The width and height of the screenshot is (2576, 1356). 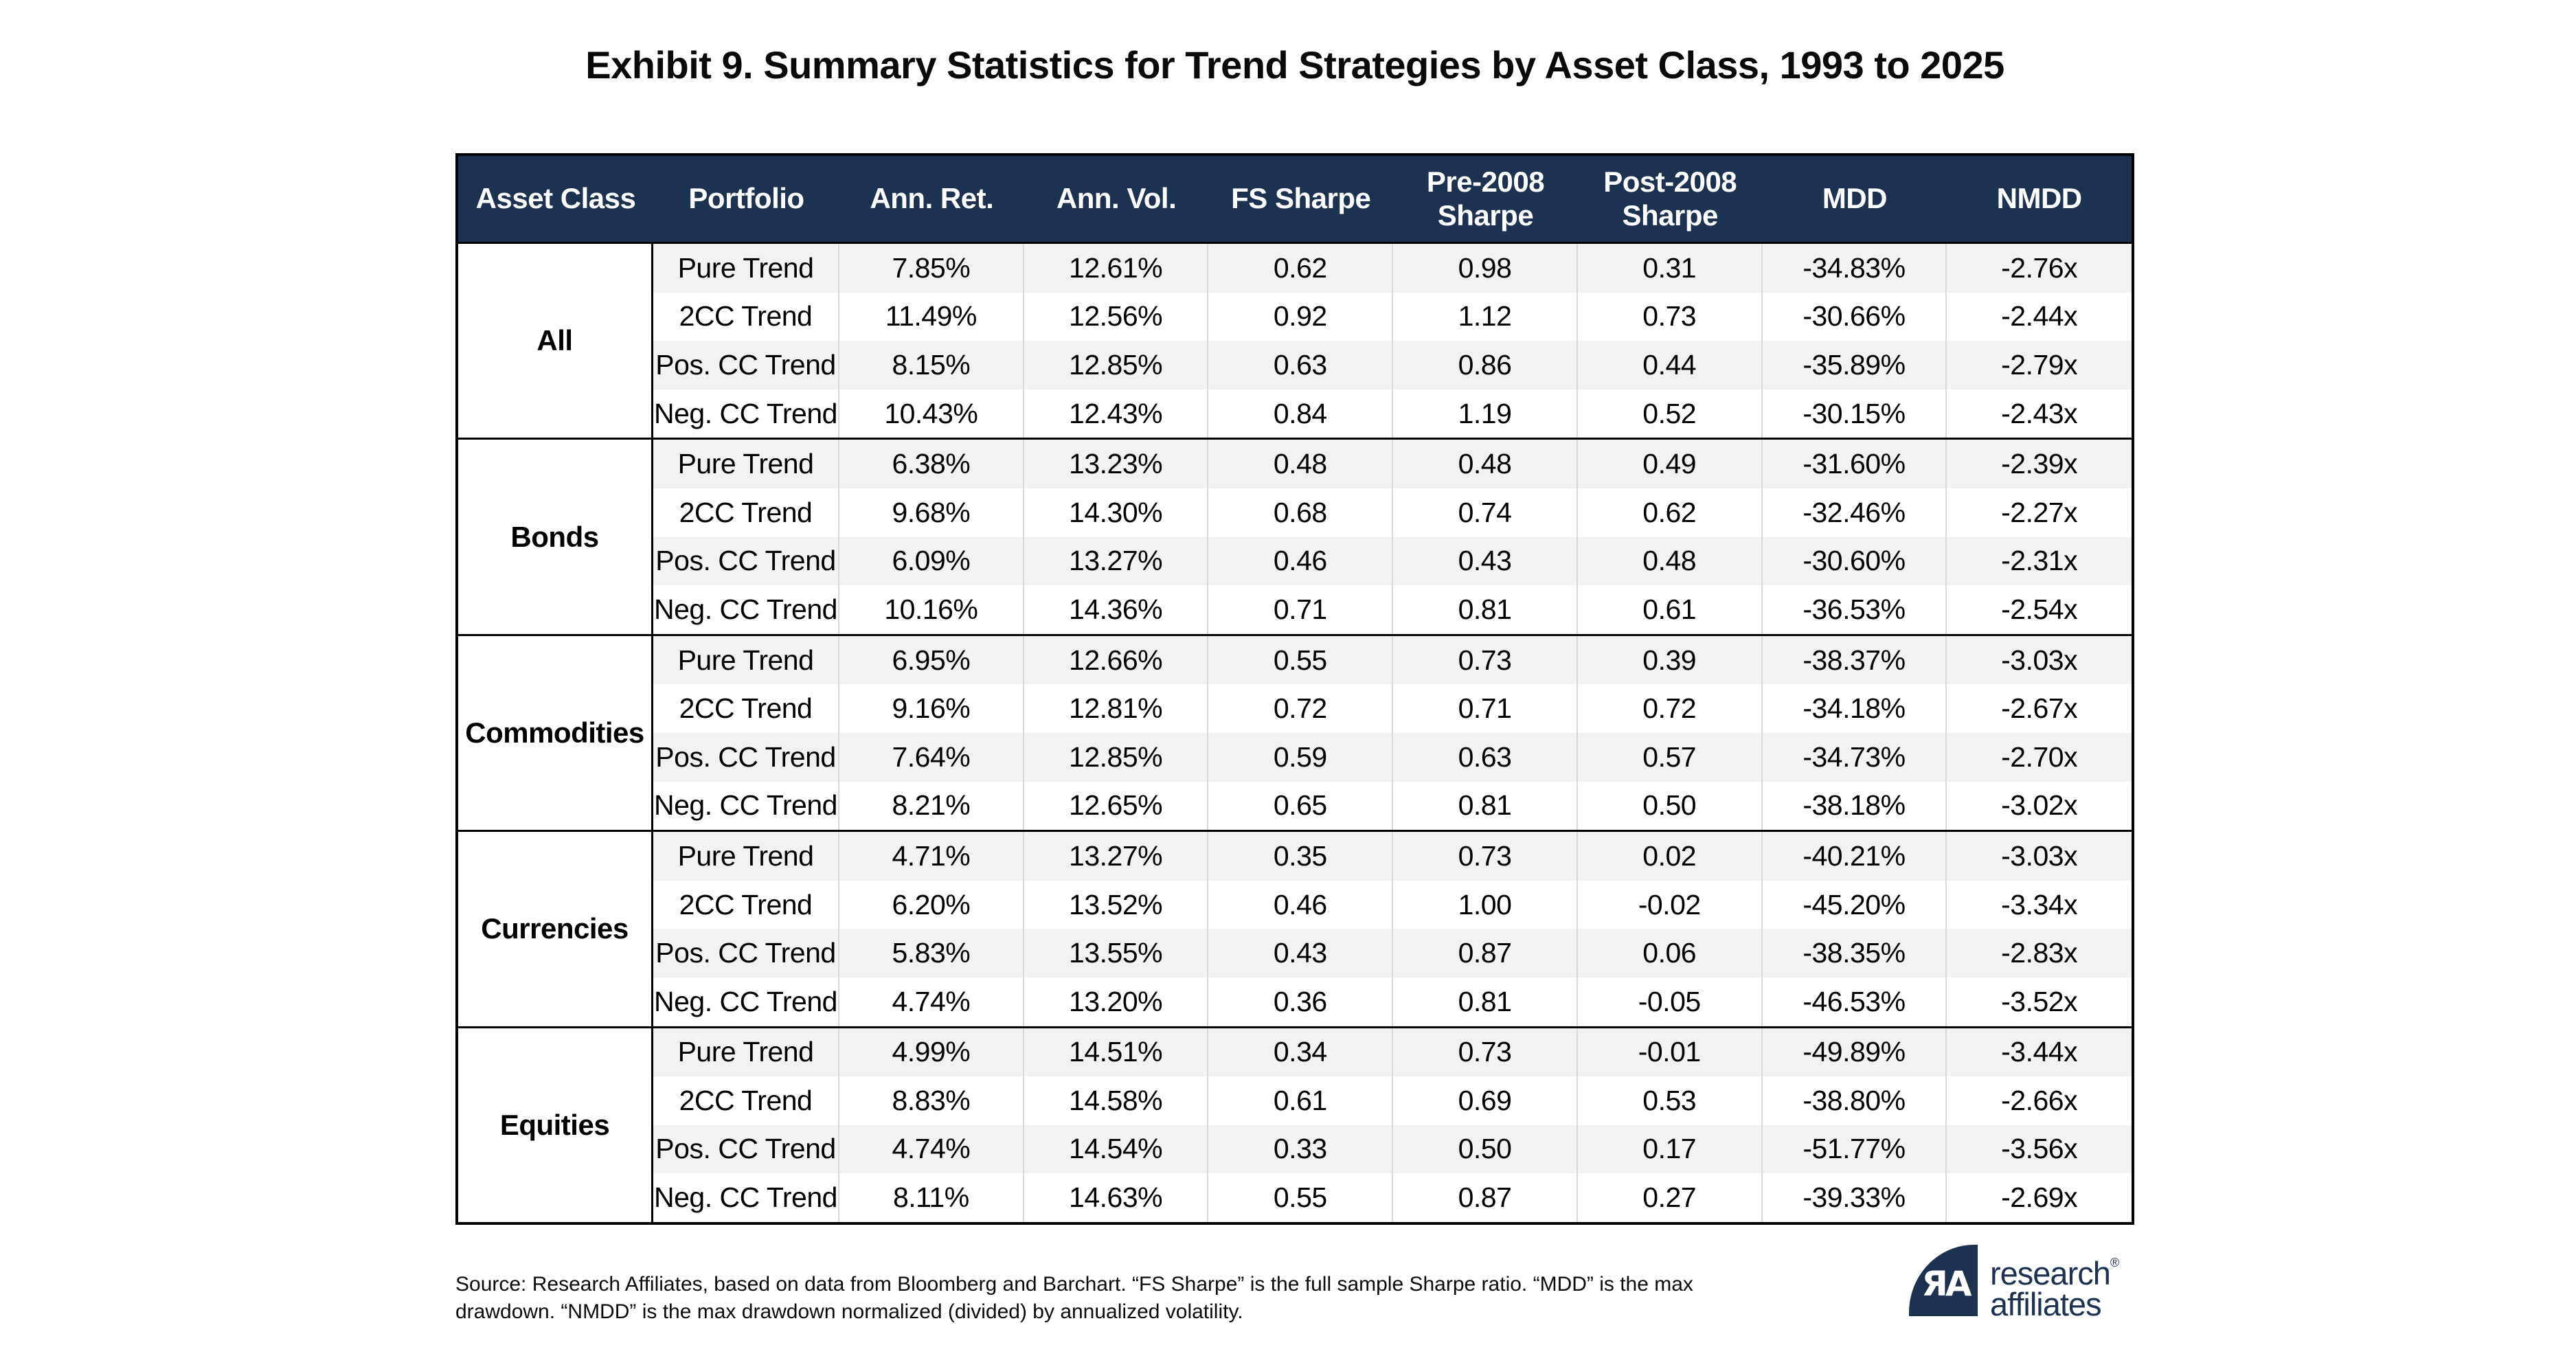 I want to click on cell-ann-ret: 6.20%, so click(x=931, y=904).